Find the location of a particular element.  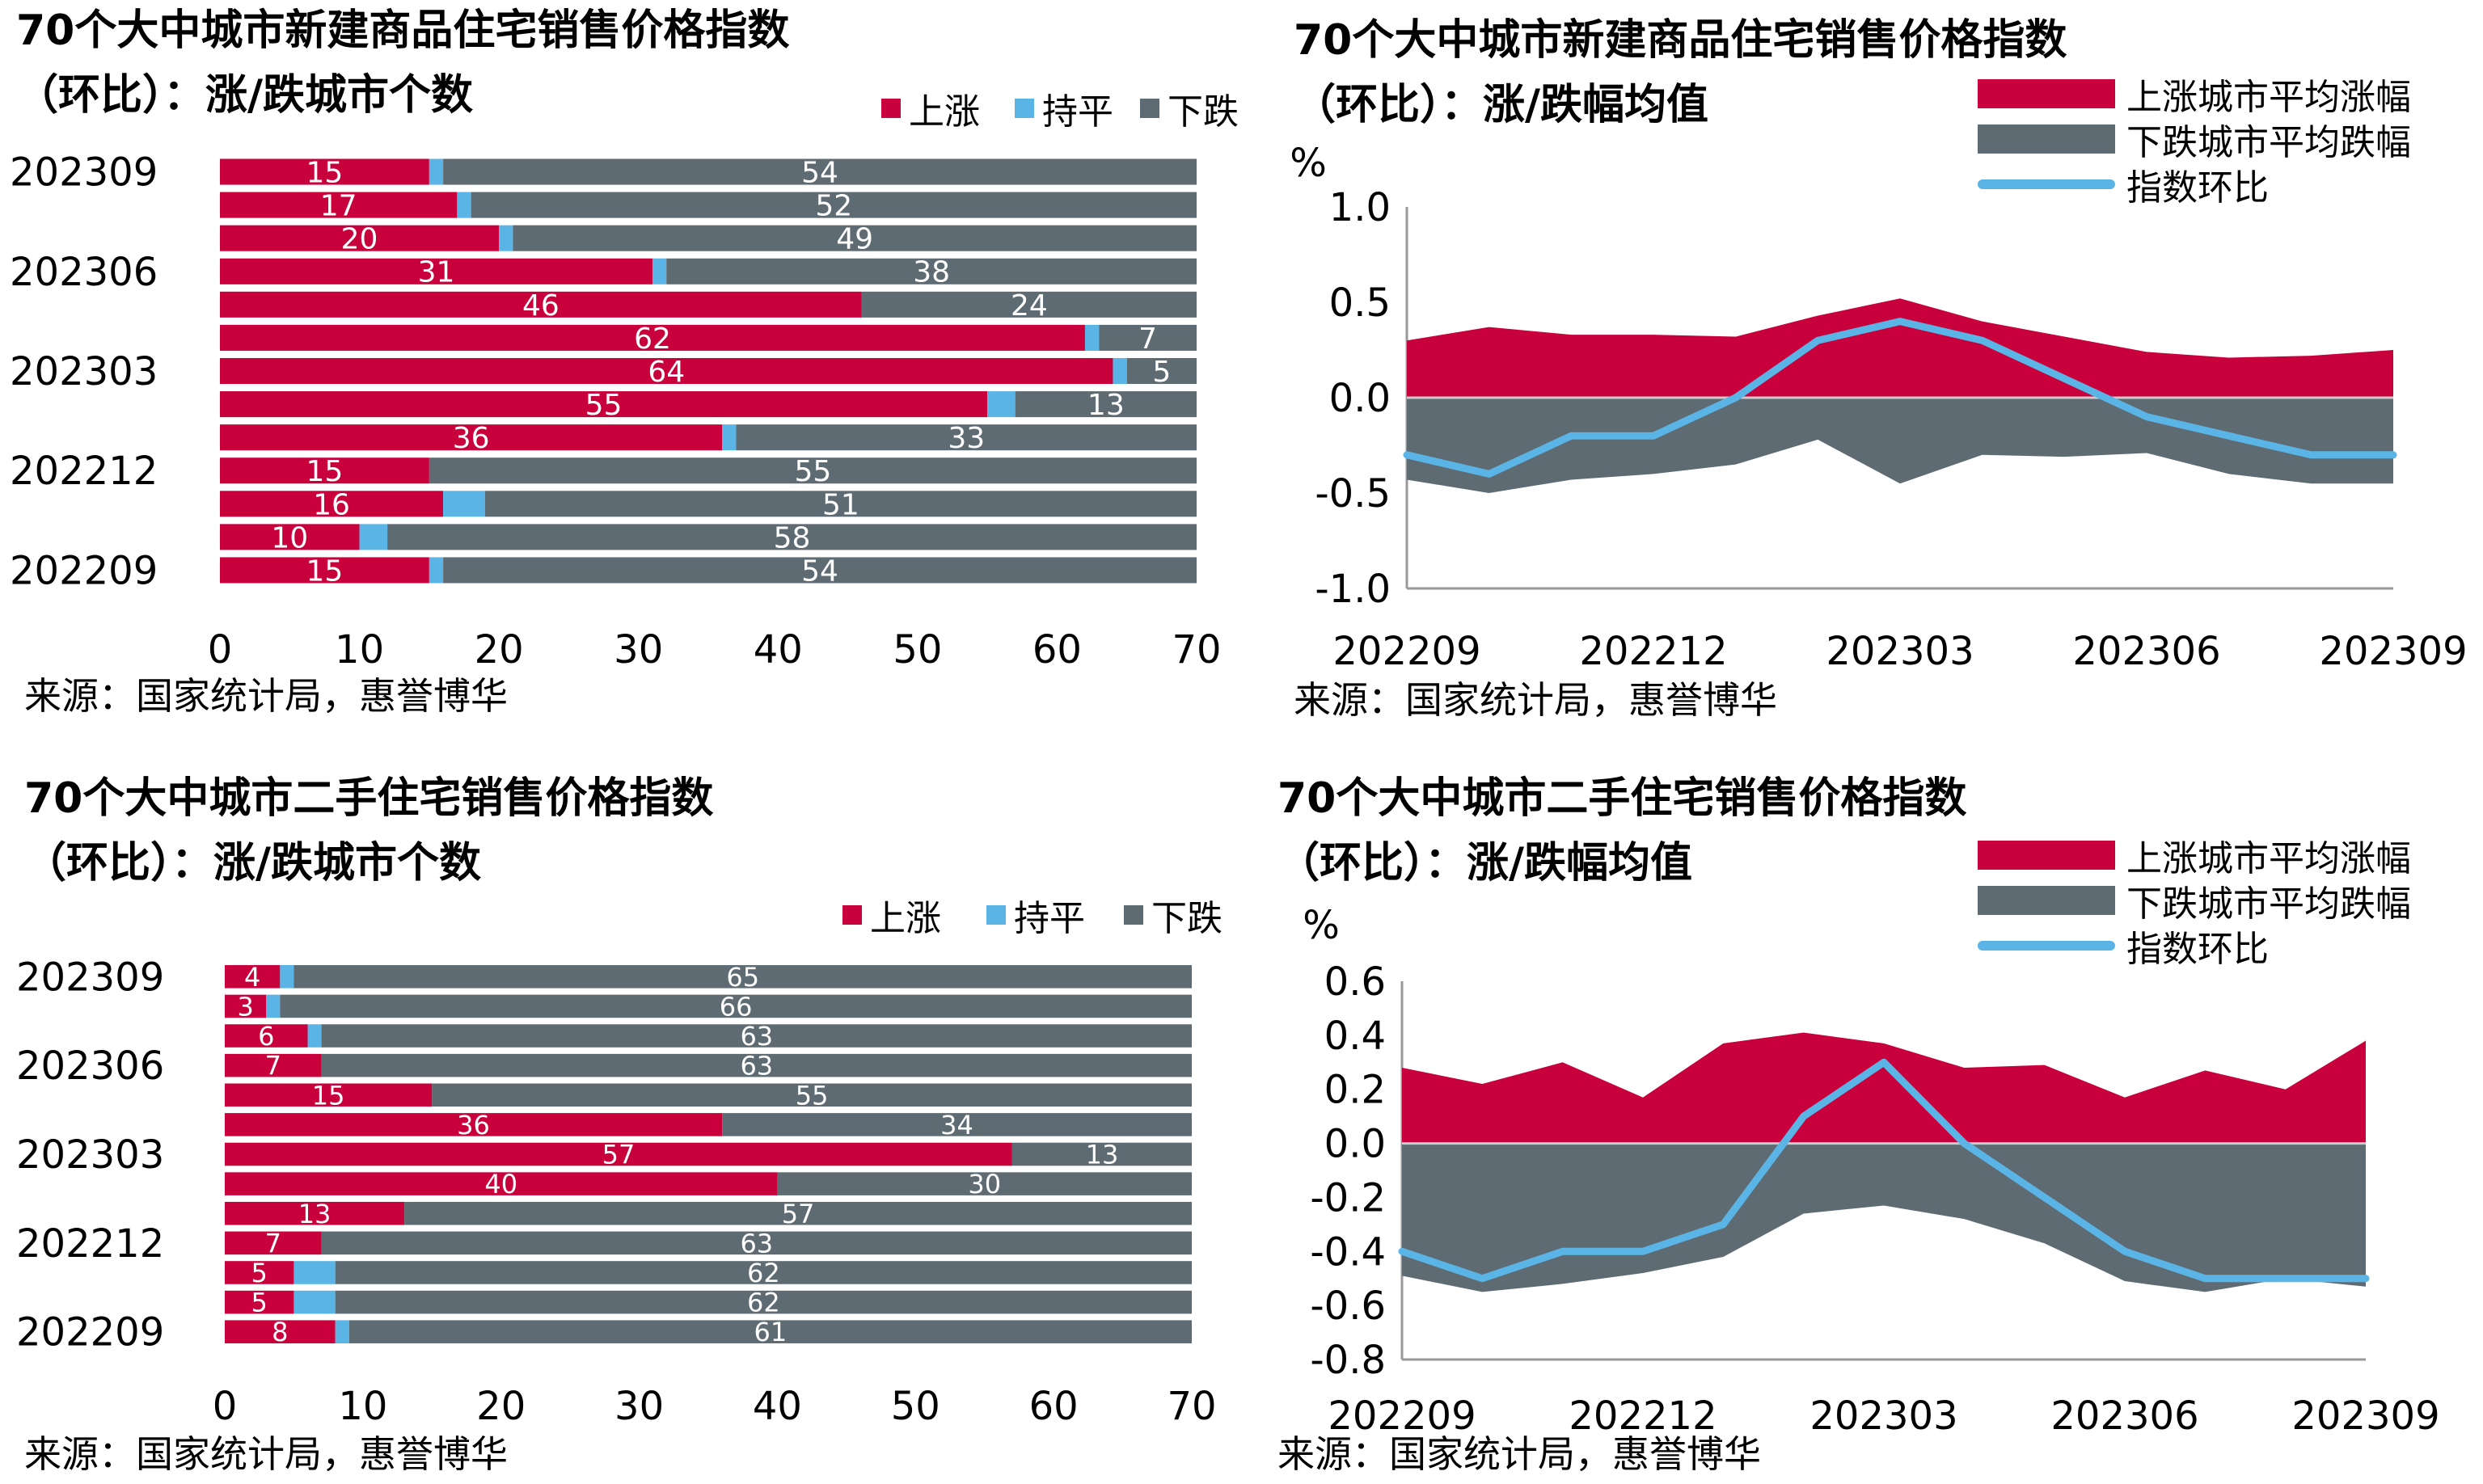

data-label: 51 is located at coordinates (840, 504).